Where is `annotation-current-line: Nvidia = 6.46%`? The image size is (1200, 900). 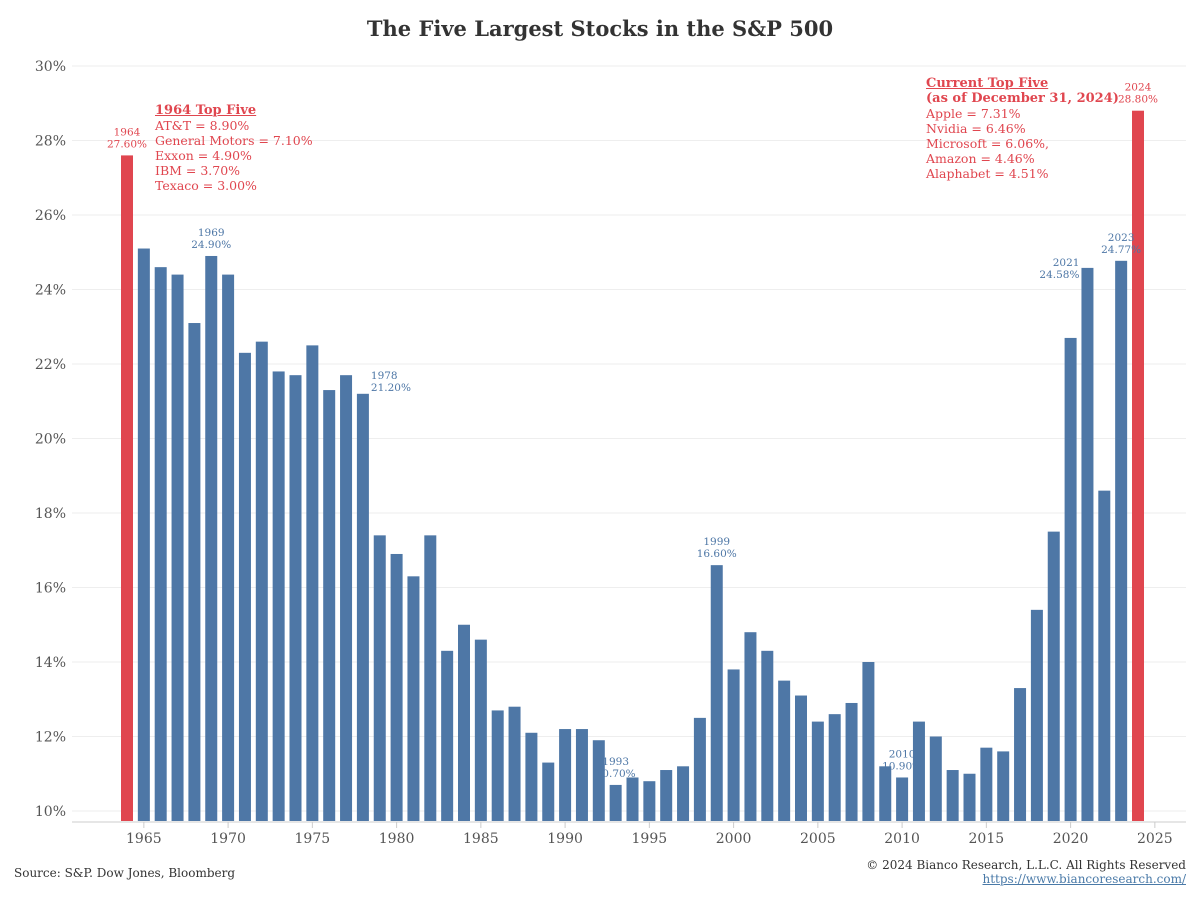 annotation-current-line: Nvidia = 6.46% is located at coordinates (976, 128).